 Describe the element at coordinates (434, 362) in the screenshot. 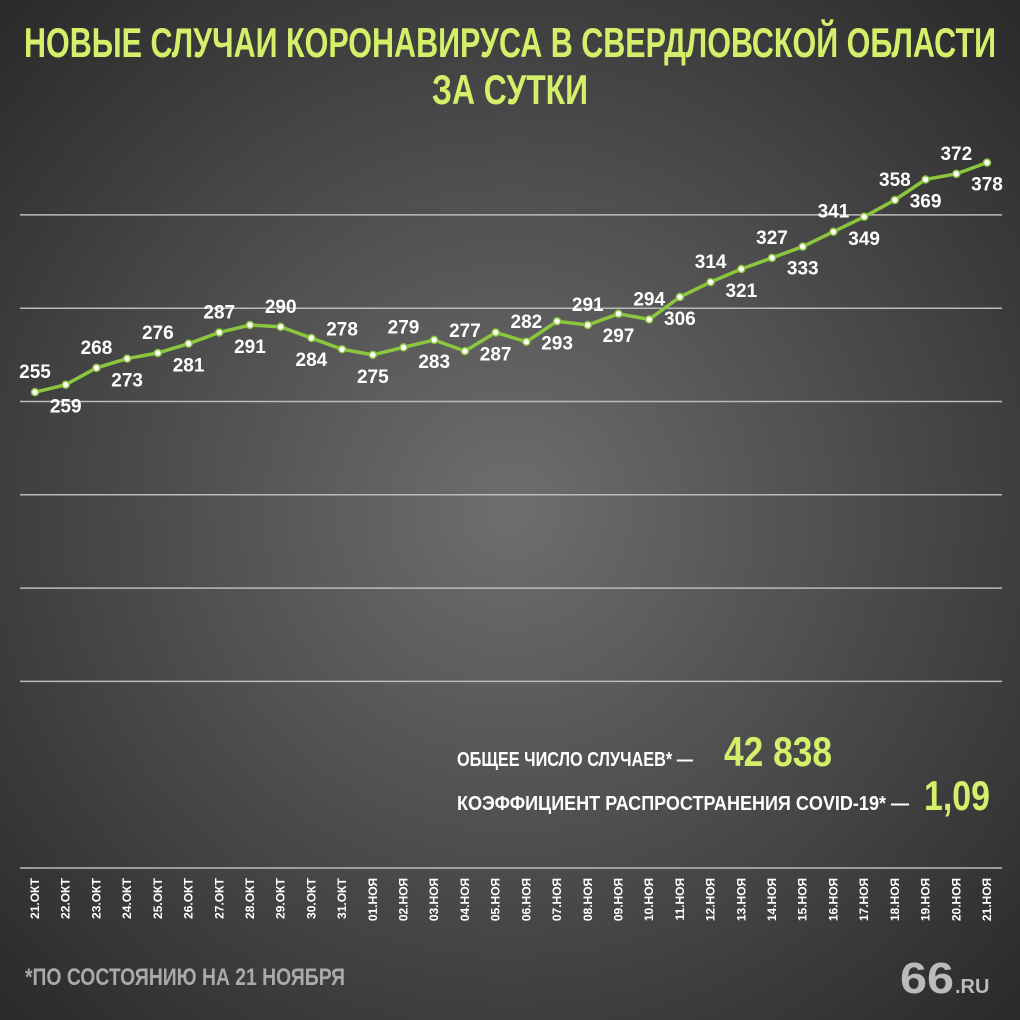

I see `data-label: 283` at that location.